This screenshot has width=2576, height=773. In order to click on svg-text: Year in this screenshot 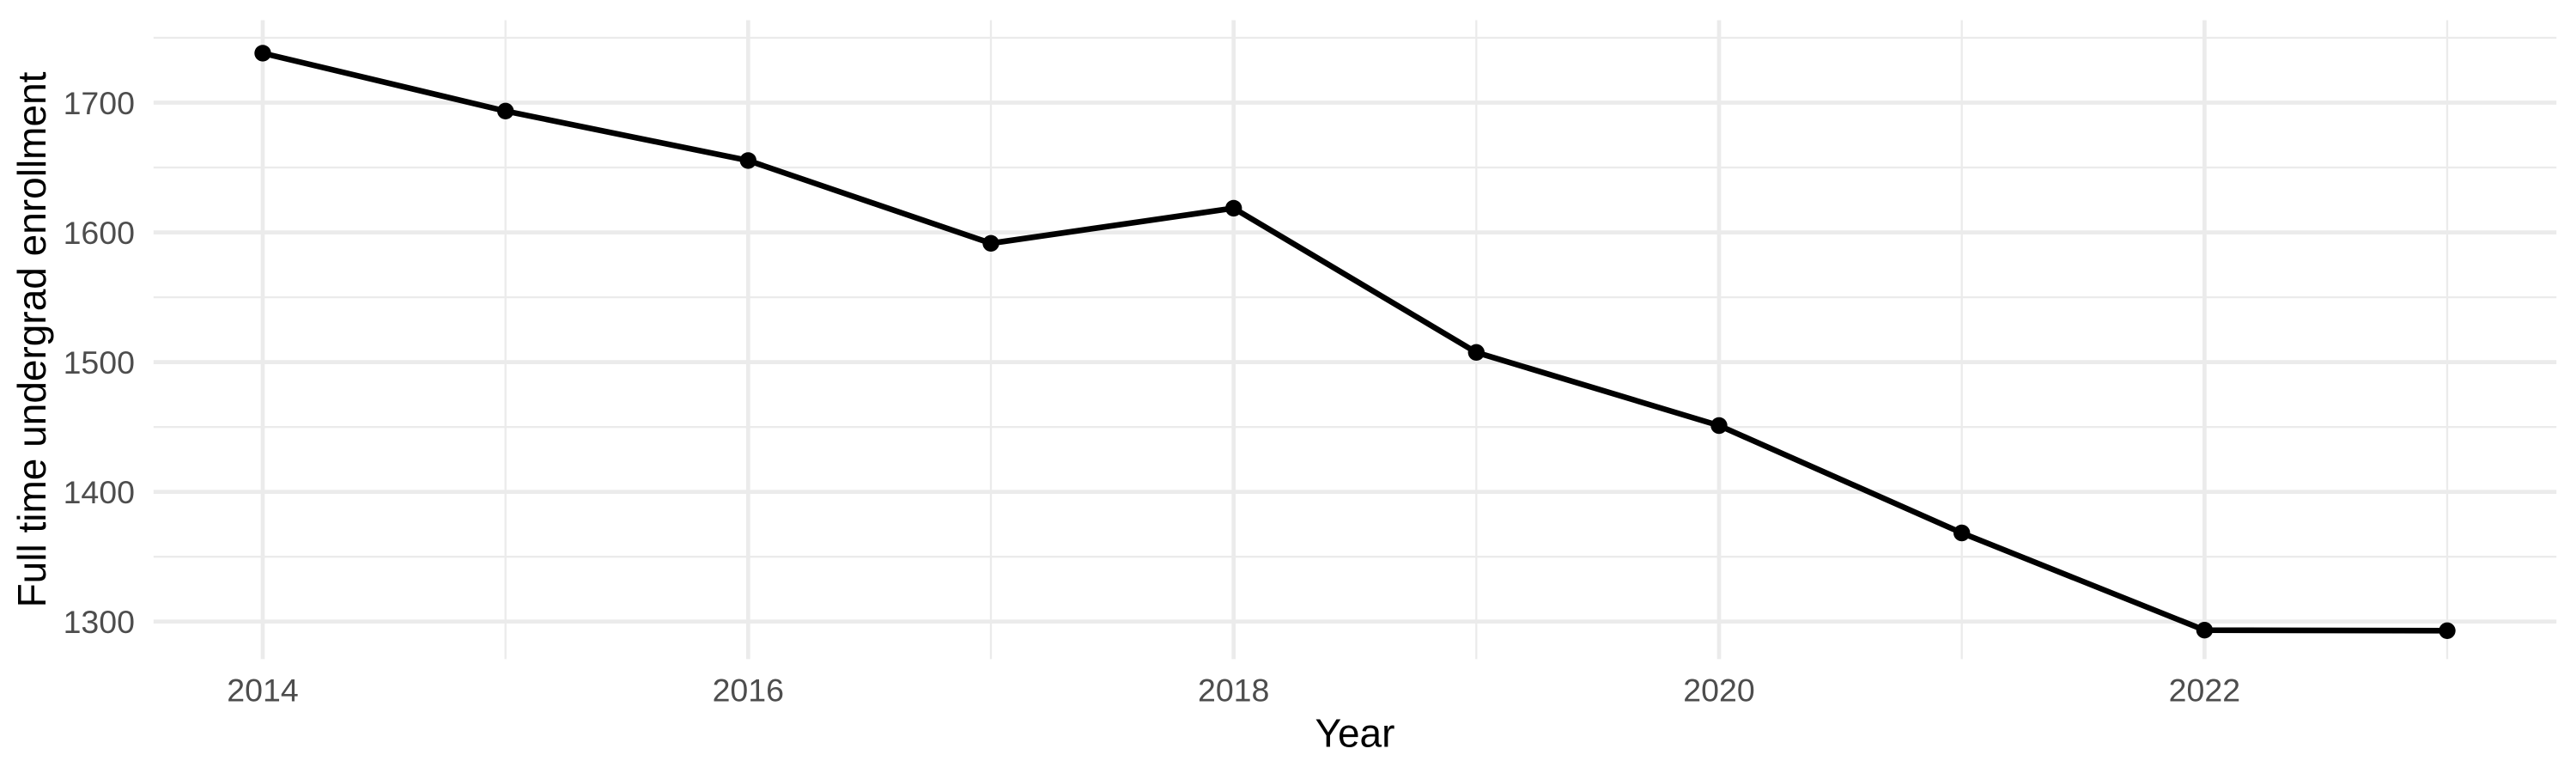, I will do `click(1355, 733)`.